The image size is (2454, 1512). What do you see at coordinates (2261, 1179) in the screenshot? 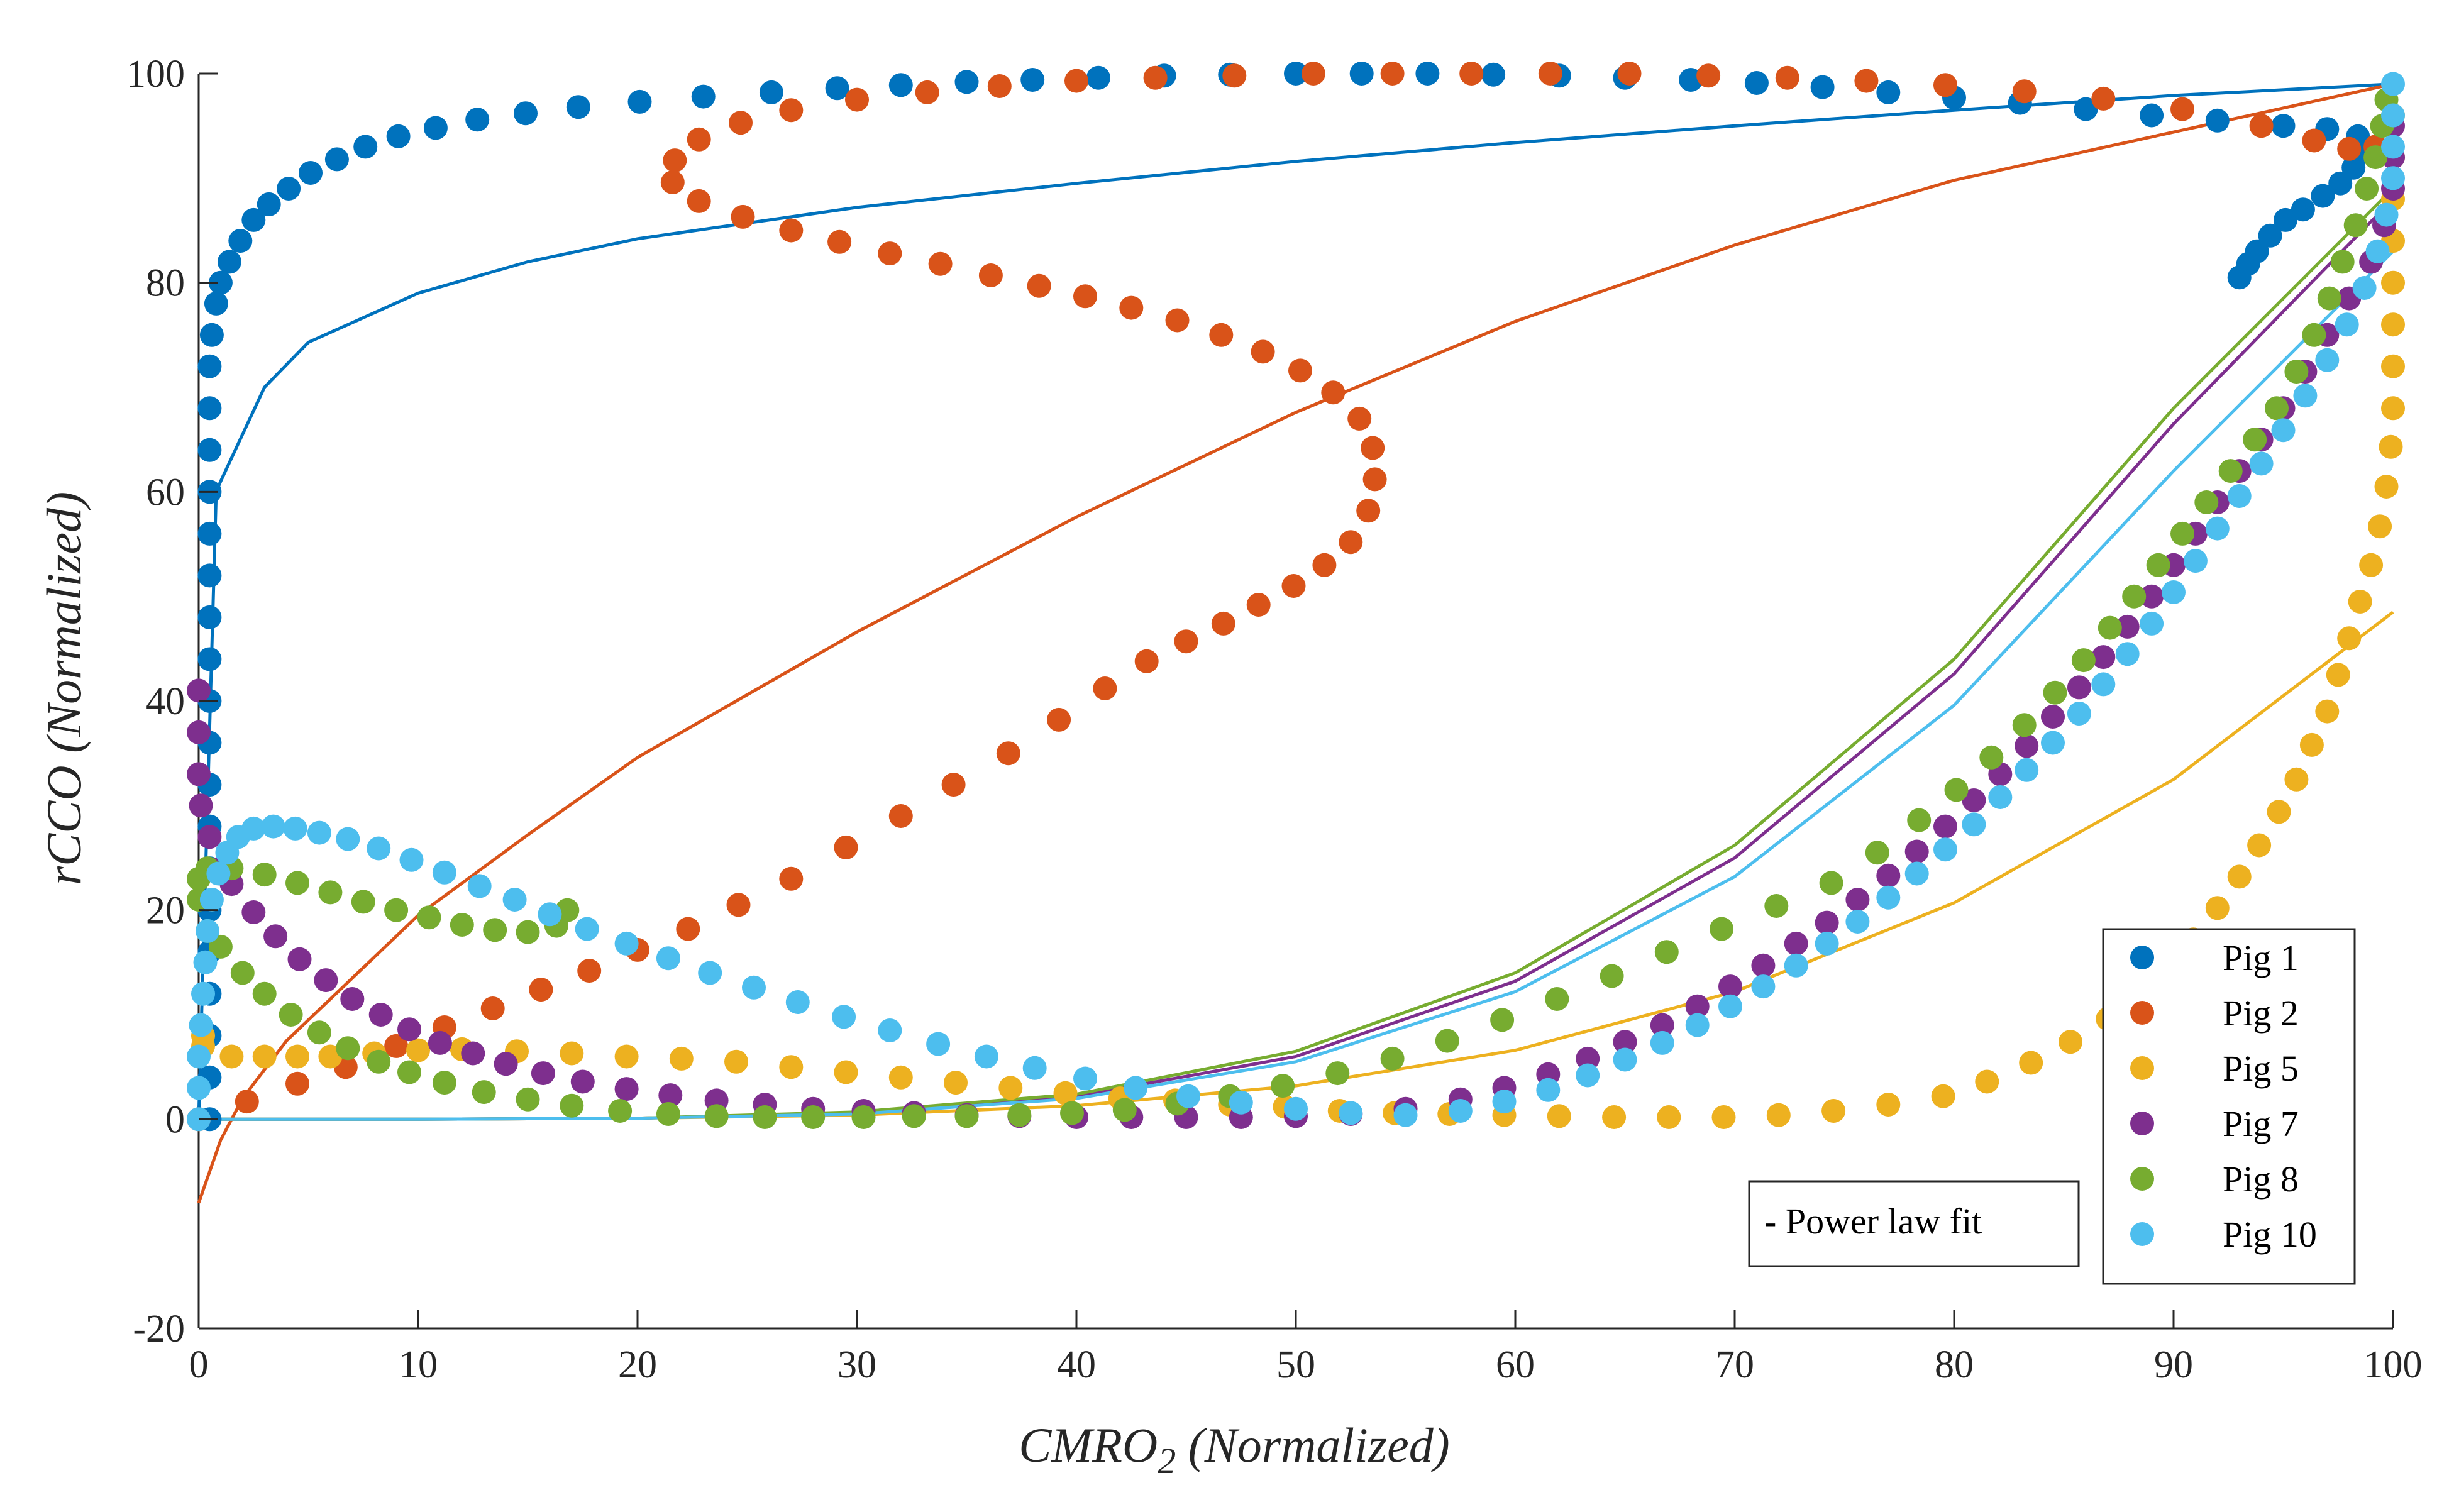
I see `legend-label: Pig 8` at bounding box center [2261, 1179].